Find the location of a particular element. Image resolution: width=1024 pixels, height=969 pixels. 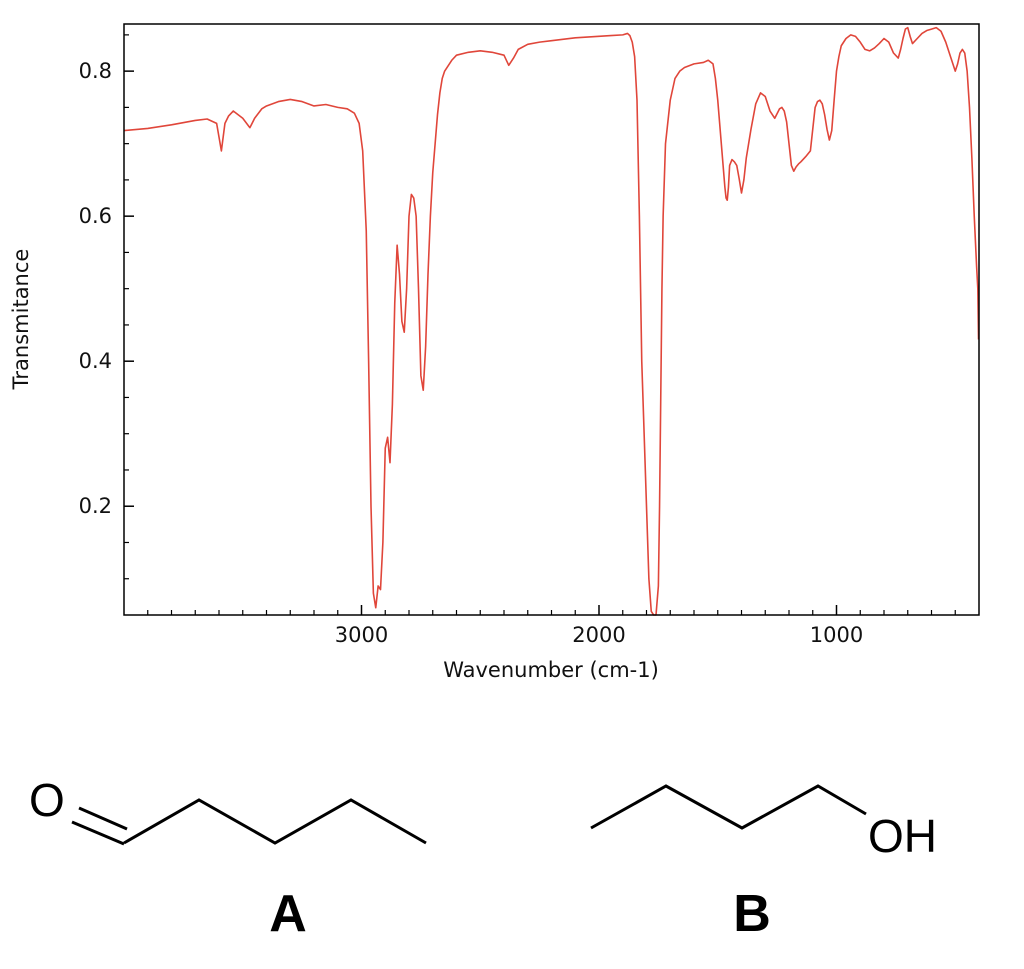

molecule-a-carbon-chain is located at coordinates (275, 821).